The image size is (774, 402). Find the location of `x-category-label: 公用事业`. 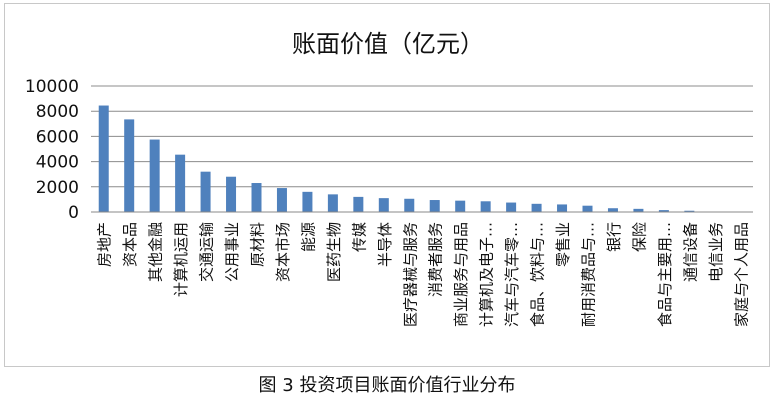

x-category-label: 公用事业 is located at coordinates (232, 252).